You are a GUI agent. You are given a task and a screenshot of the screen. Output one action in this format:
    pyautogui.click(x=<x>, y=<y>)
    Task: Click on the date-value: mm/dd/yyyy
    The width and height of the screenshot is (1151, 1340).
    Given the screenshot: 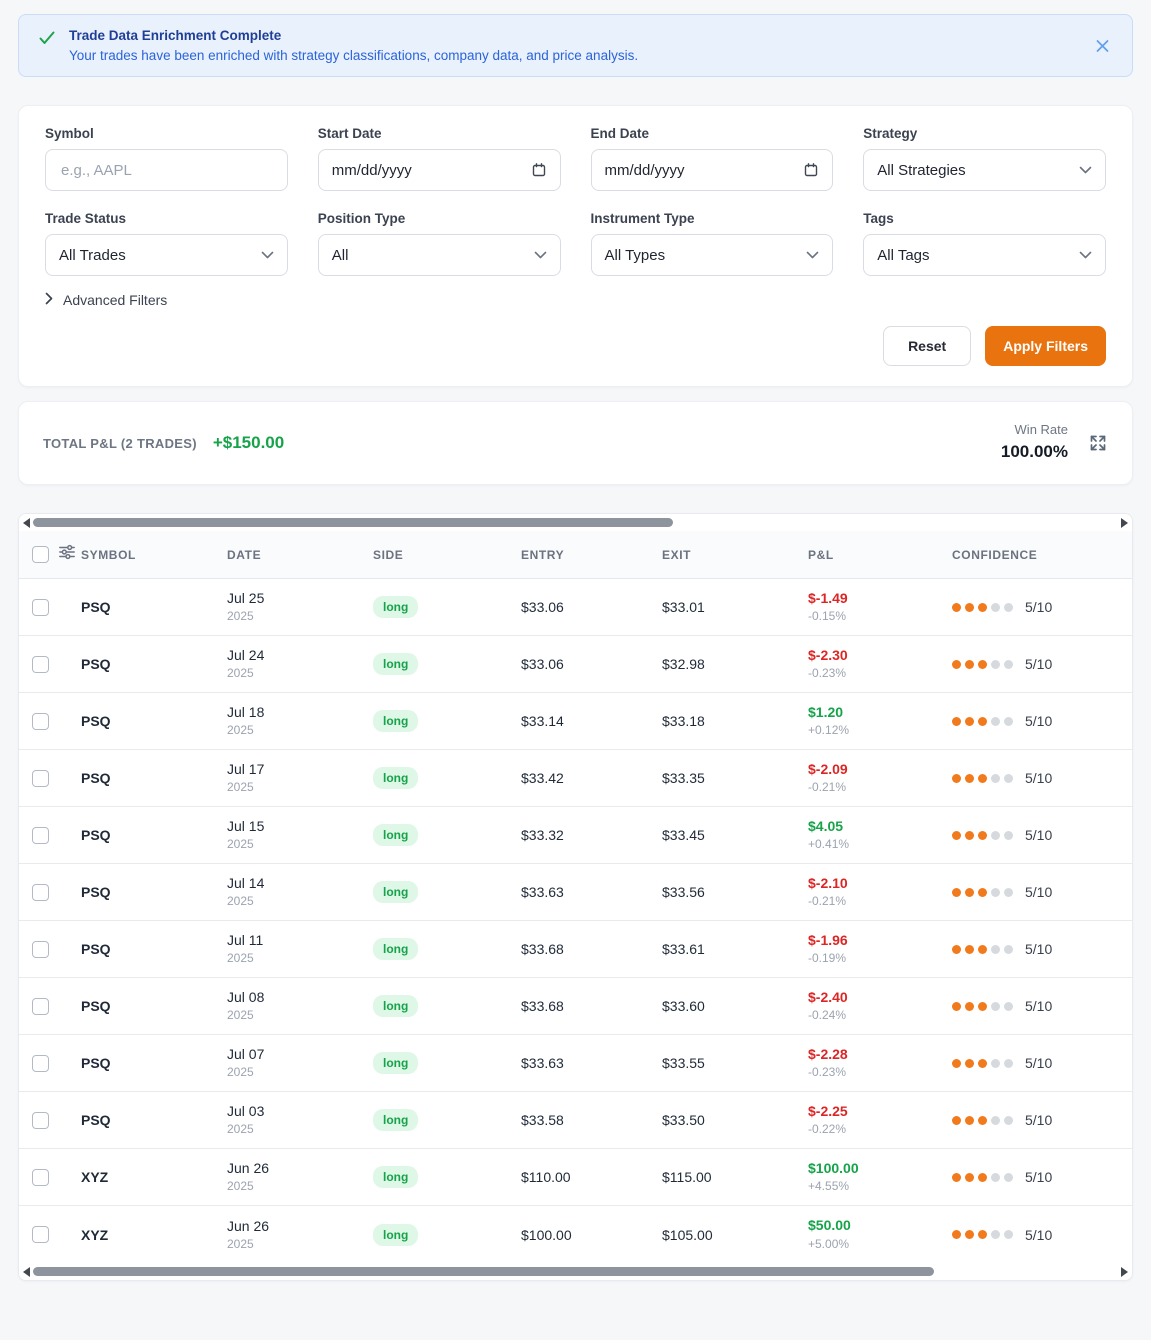 What is the action you would take?
    pyautogui.click(x=371, y=170)
    